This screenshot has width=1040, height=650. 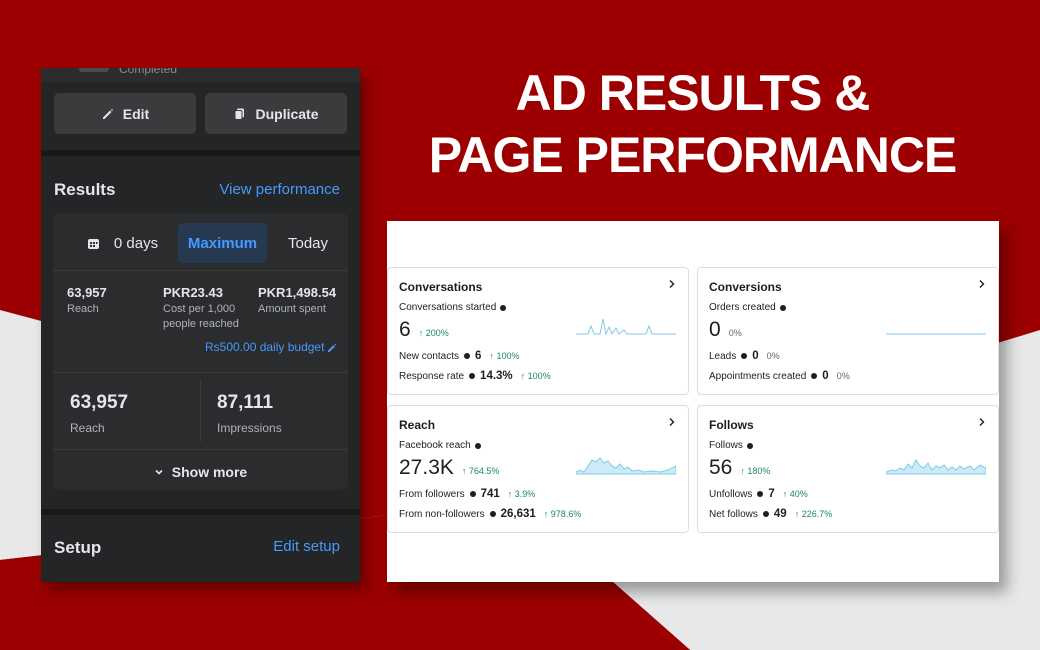 What do you see at coordinates (429, 356) in the screenshot?
I see `stat-label: New contacts` at bounding box center [429, 356].